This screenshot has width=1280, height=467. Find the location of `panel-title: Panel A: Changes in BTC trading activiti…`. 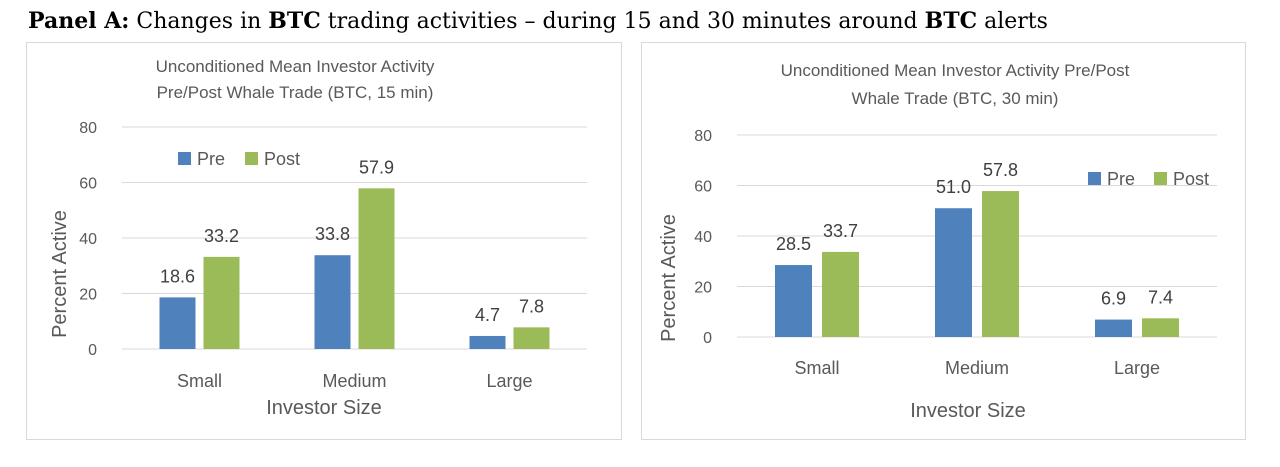

panel-title: Panel A: Changes in BTC trading activiti… is located at coordinates (538, 21).